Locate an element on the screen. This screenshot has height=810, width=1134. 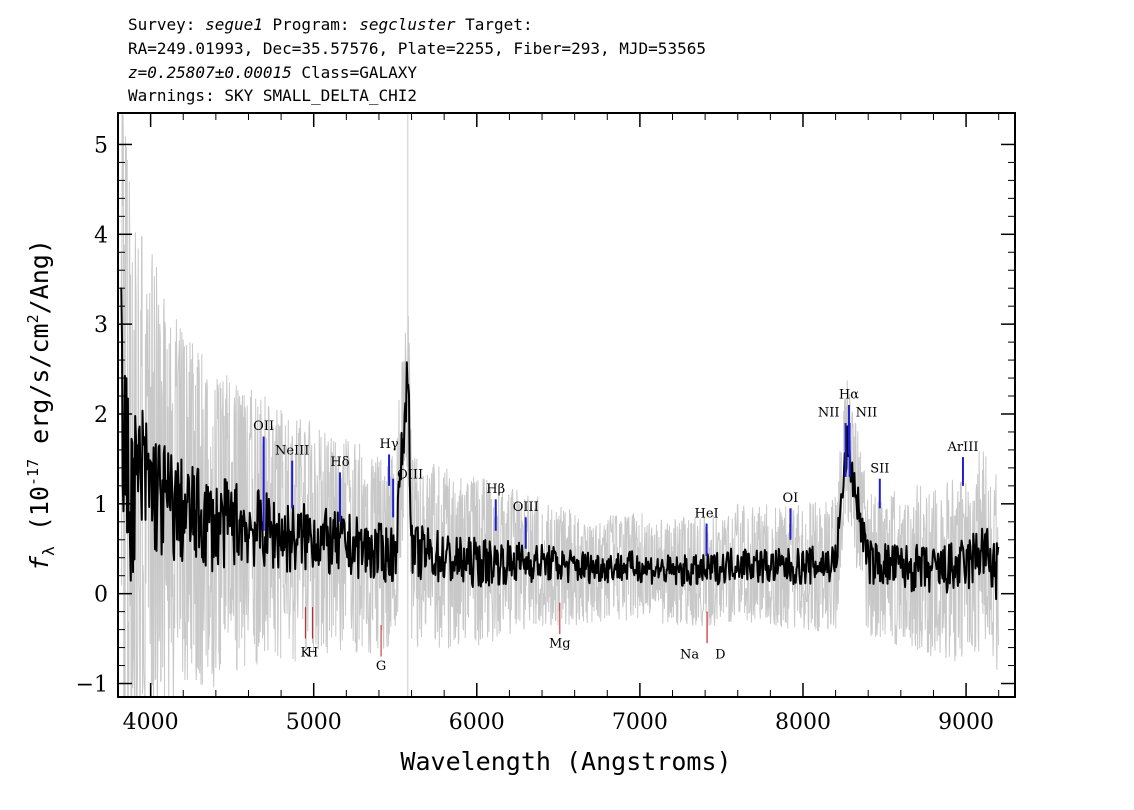
y-axis-label-squared: 2 is located at coordinates (33, 318).